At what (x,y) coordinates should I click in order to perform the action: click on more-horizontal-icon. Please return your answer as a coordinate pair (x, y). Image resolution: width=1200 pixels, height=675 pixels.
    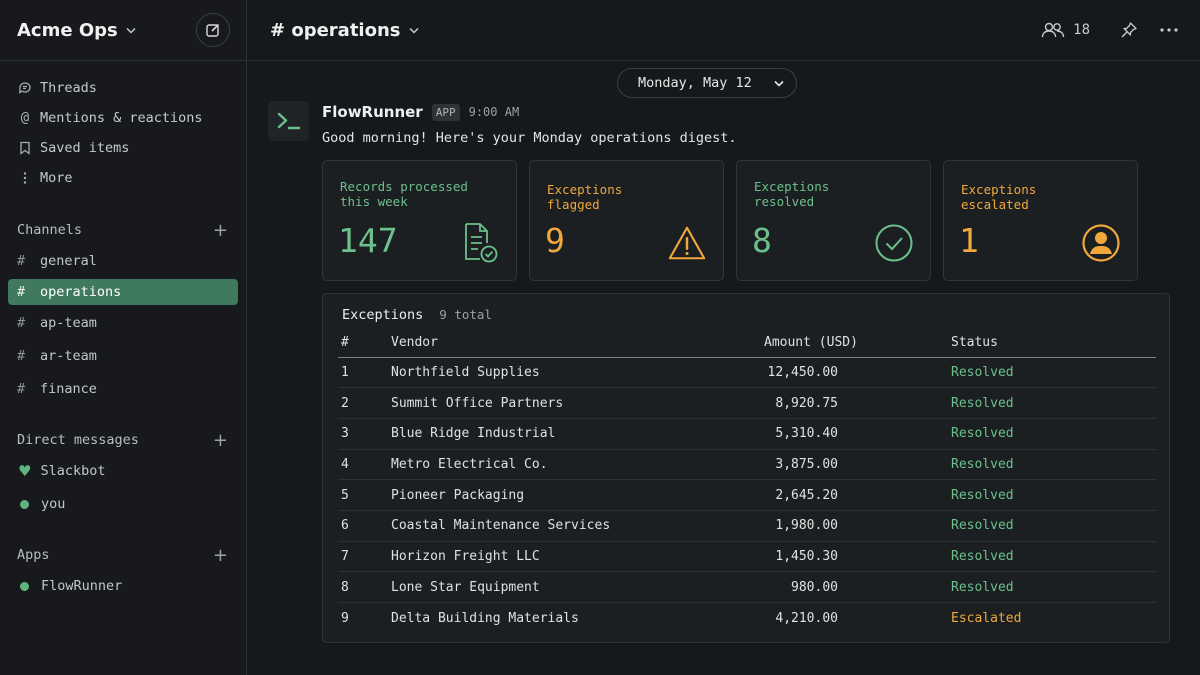
    Looking at the image, I should click on (1169, 30).